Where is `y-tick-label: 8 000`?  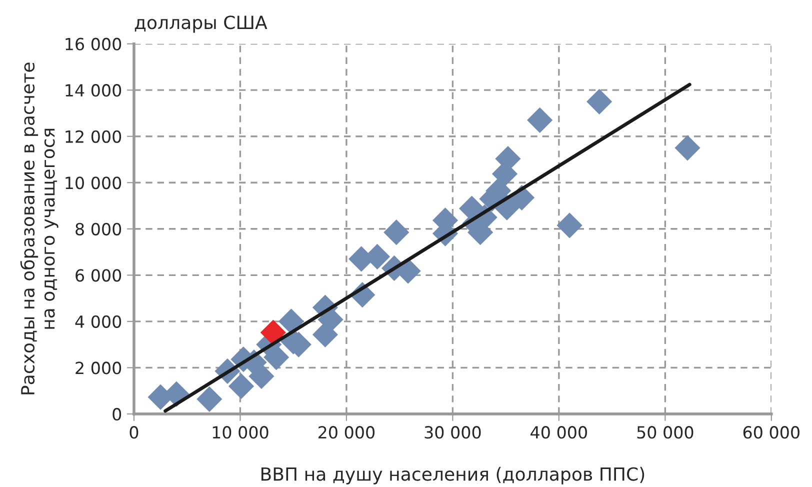
y-tick-label: 8 000 is located at coordinates (99, 229).